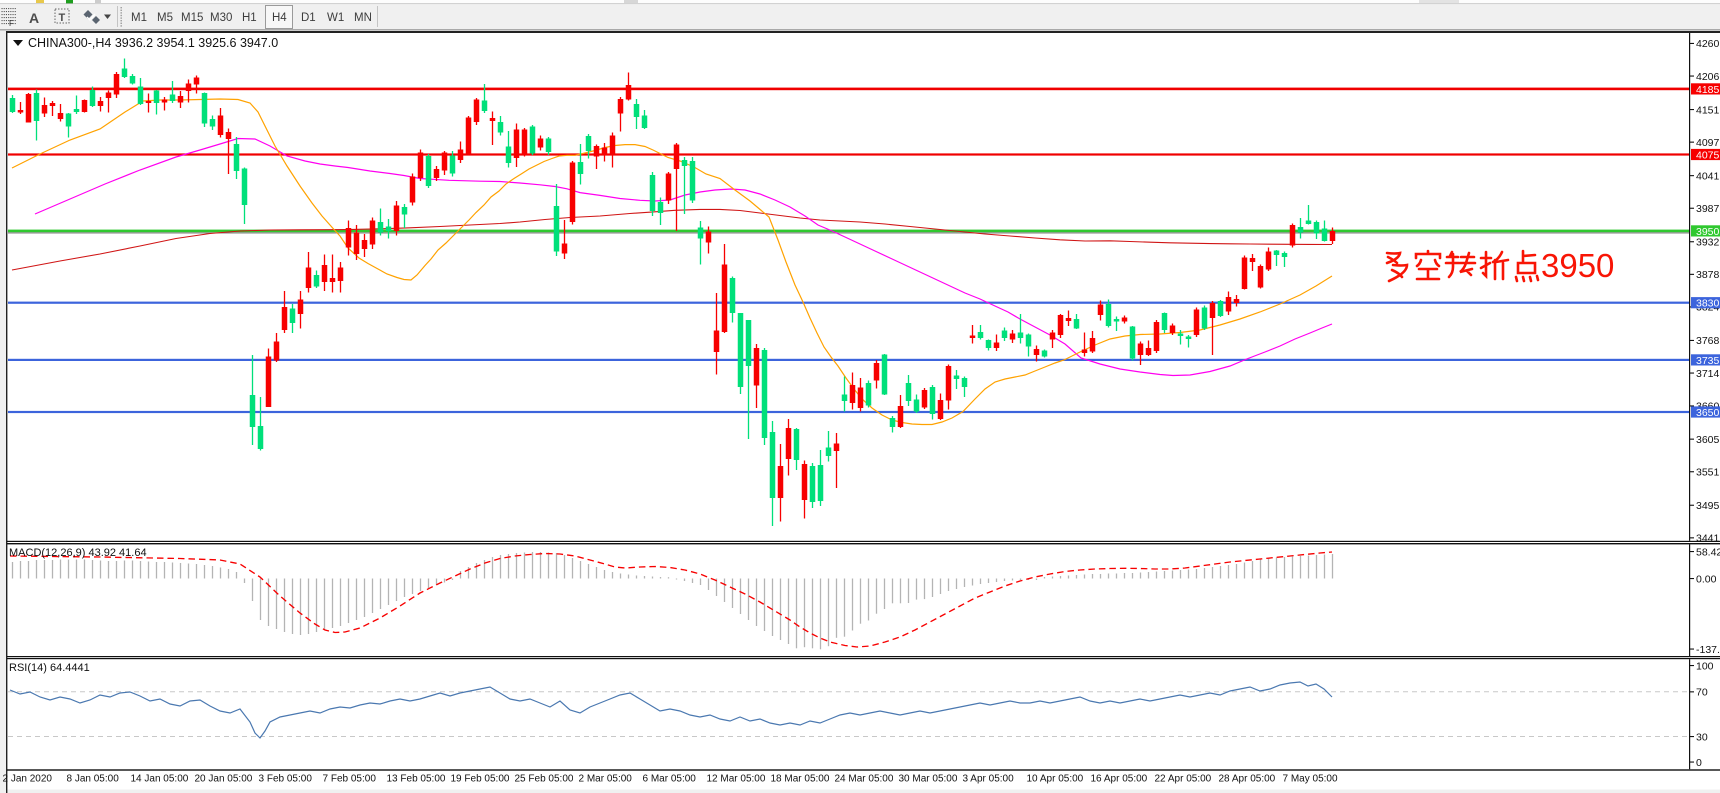 The image size is (1720, 793). I want to click on svg-text: 3551.0, so click(1708, 473).